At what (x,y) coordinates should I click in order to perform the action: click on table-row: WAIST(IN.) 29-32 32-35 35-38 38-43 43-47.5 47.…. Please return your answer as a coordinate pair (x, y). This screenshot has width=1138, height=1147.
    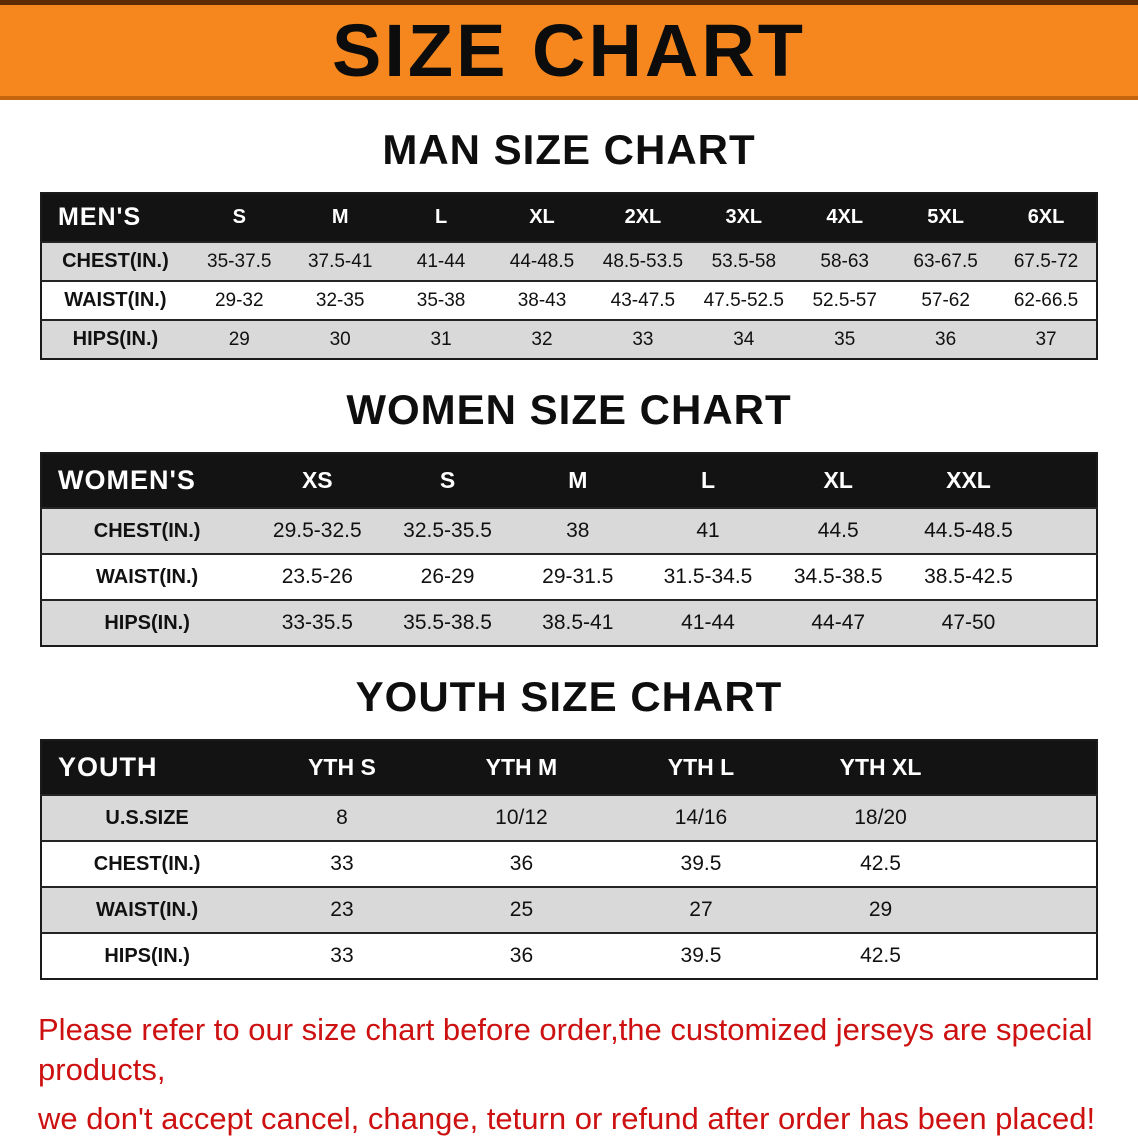
    Looking at the image, I should click on (569, 300).